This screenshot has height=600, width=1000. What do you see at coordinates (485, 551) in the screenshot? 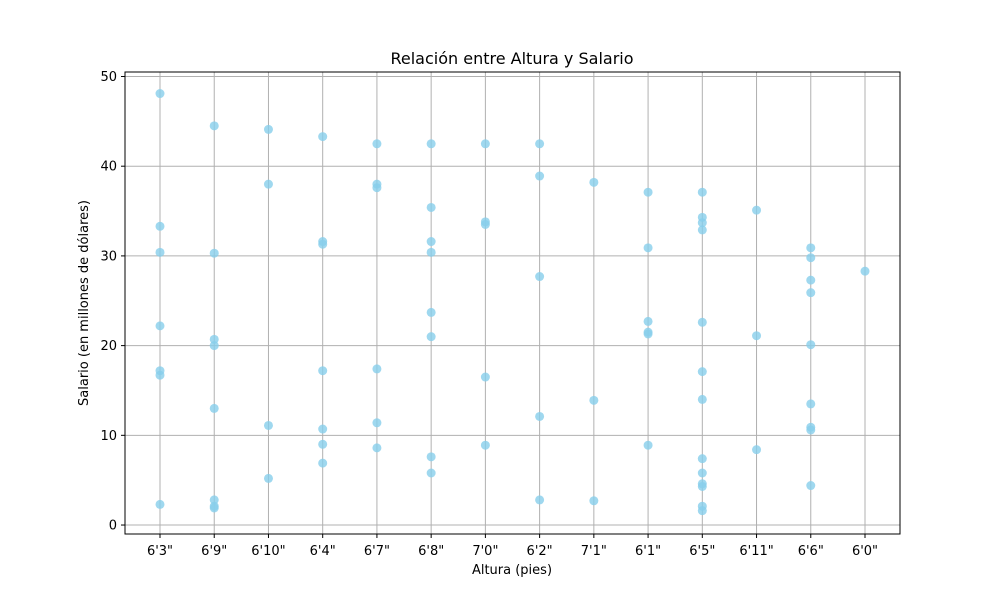
I see `x-tick-label: 7'0"` at bounding box center [485, 551].